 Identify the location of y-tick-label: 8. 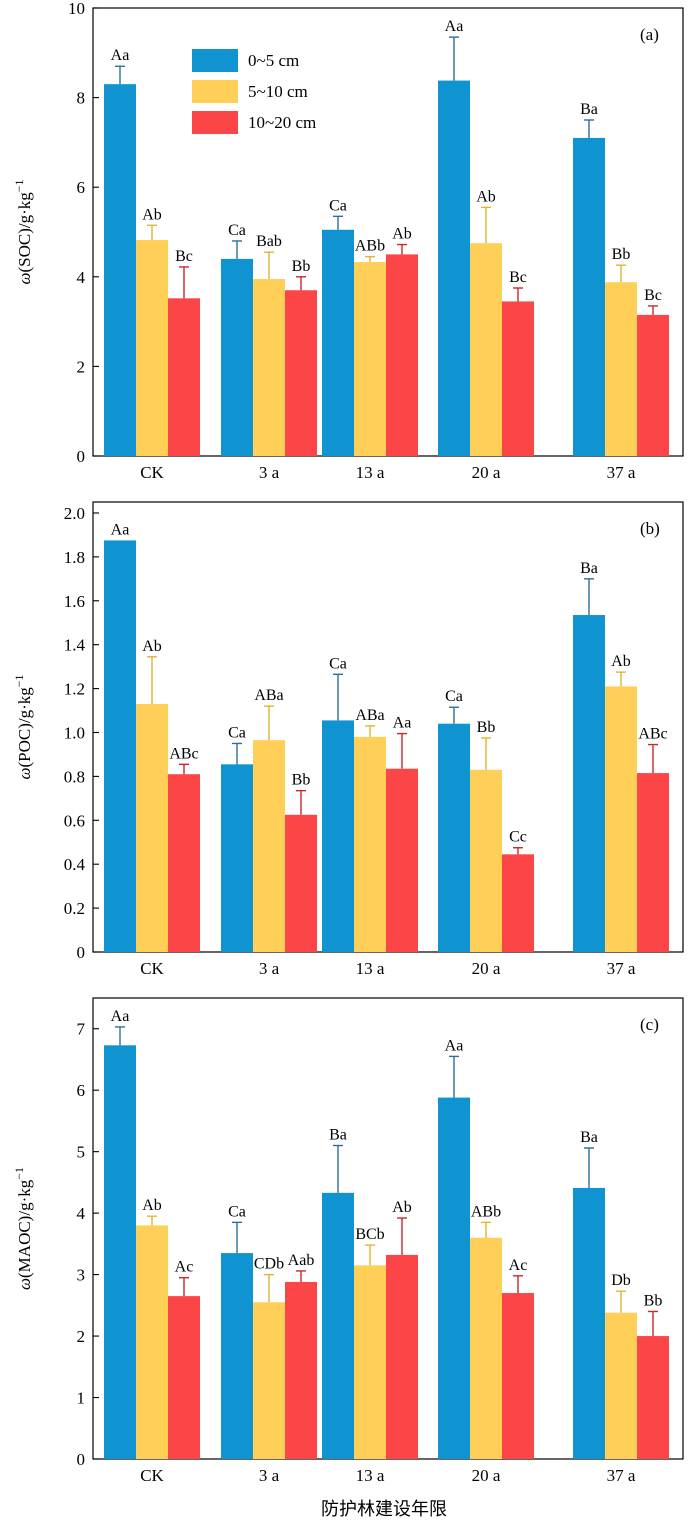
(81, 98).